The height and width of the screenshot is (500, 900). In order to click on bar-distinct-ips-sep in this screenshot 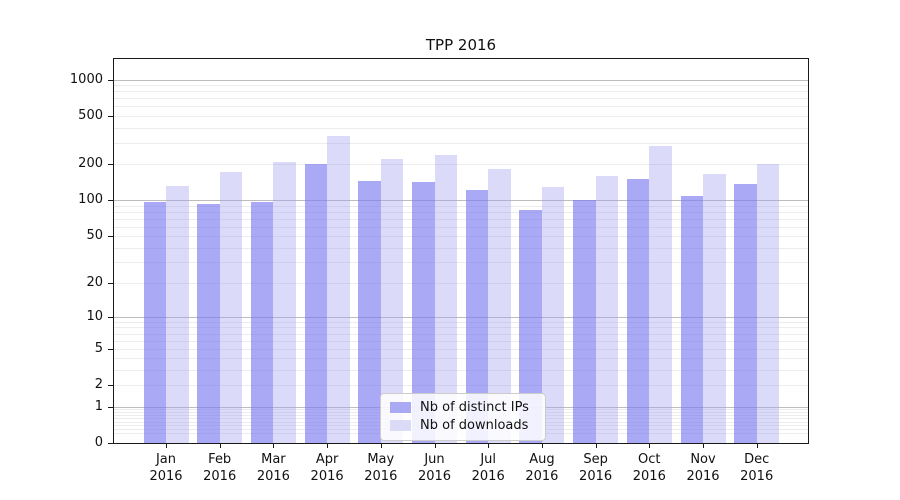, I will do `click(584, 321)`.